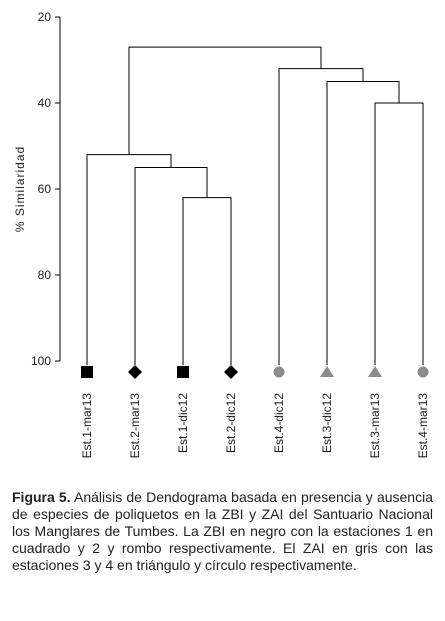 The height and width of the screenshot is (621, 445). What do you see at coordinates (183, 423) in the screenshot?
I see `leaf-label: Est.1-dic12` at bounding box center [183, 423].